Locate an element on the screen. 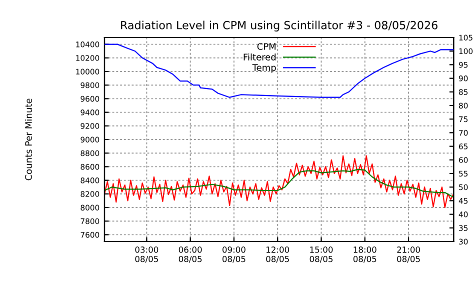  x-tick-label: 18:00 08/05 is located at coordinates (364, 254).